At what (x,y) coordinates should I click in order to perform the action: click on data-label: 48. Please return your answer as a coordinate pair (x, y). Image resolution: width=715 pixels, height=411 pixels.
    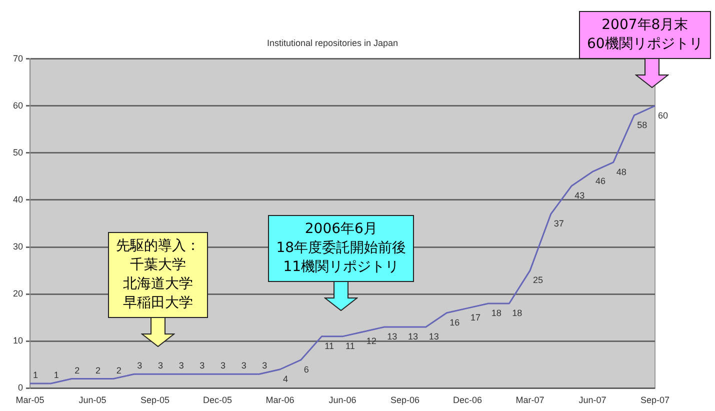
    Looking at the image, I should click on (621, 171).